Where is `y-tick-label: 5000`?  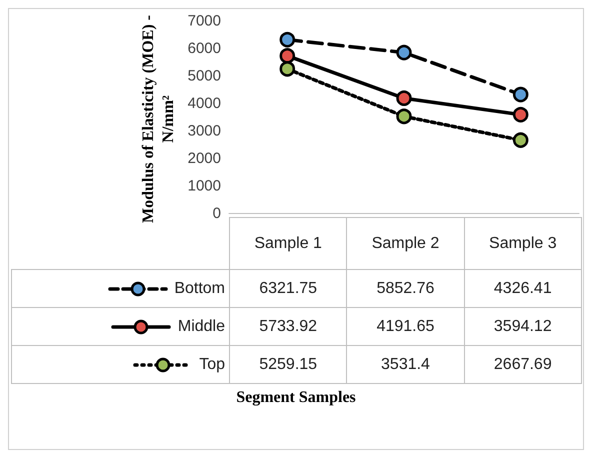
y-tick-label: 5000 is located at coordinates (204, 76).